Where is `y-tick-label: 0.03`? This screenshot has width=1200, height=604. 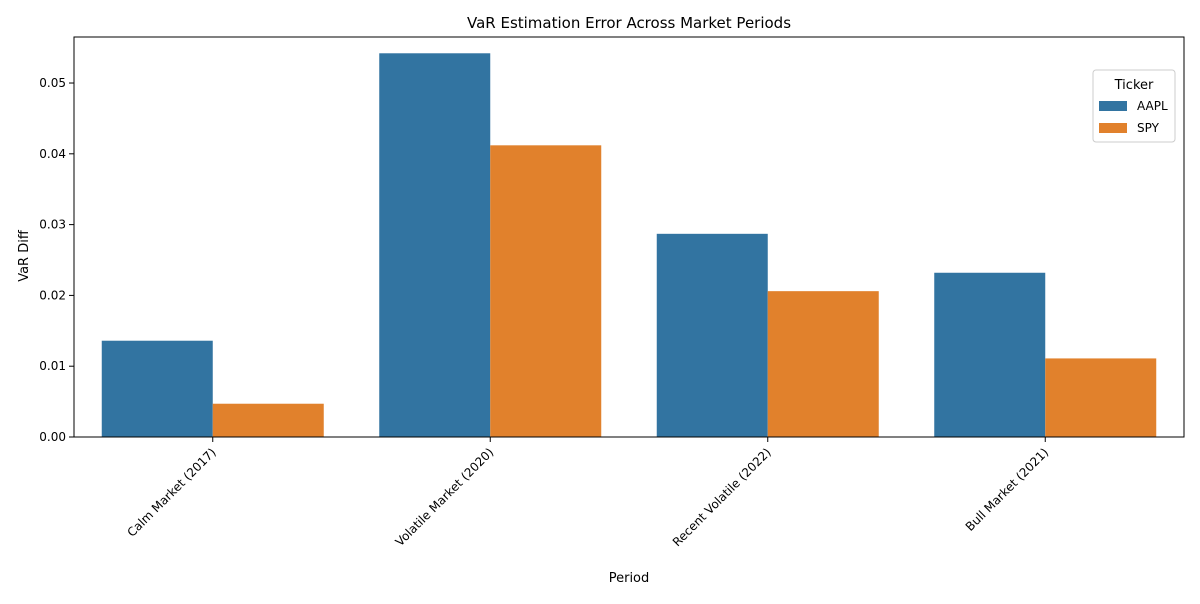
y-tick-label: 0.03 is located at coordinates (52, 225).